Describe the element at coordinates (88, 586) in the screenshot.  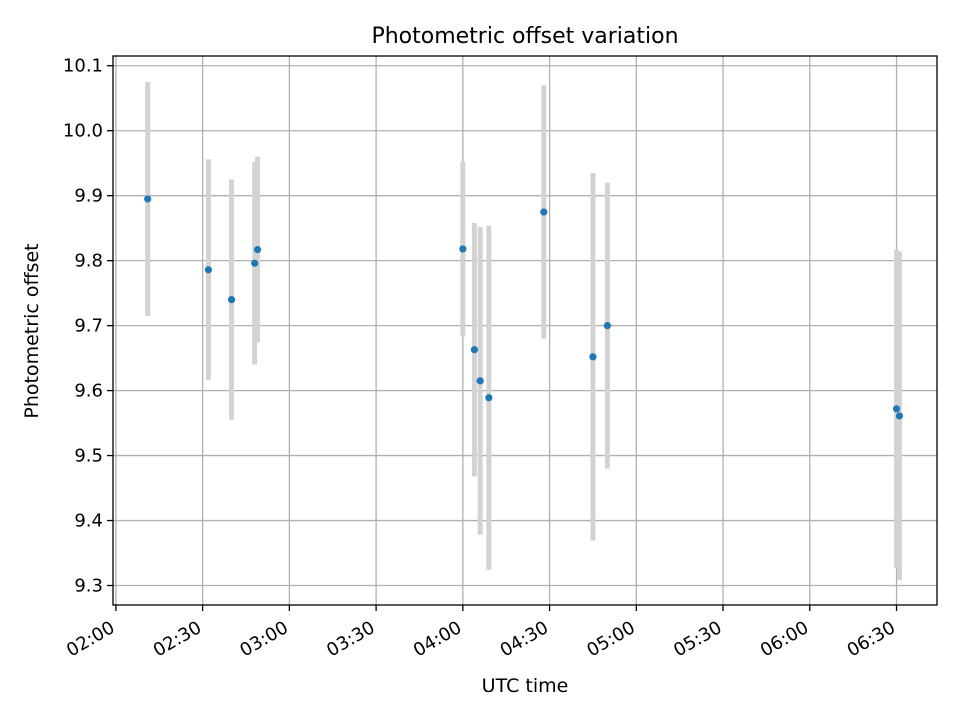
I see `y-tick-label: 9.3` at that location.